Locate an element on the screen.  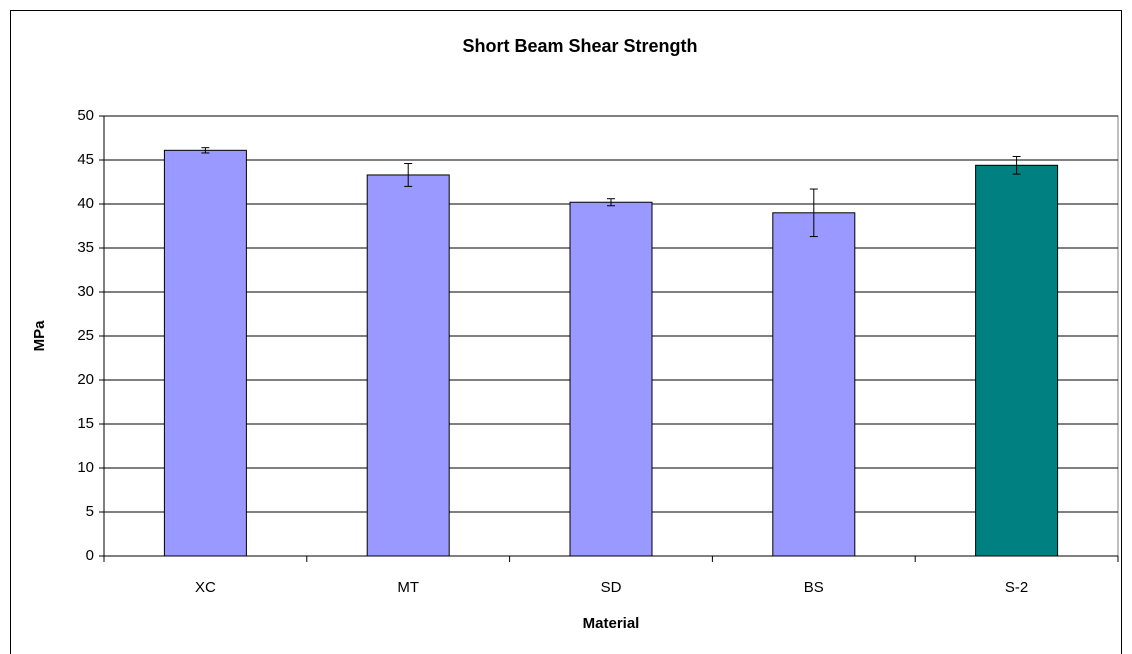
y-tick-label: 45 is located at coordinates (85, 159).